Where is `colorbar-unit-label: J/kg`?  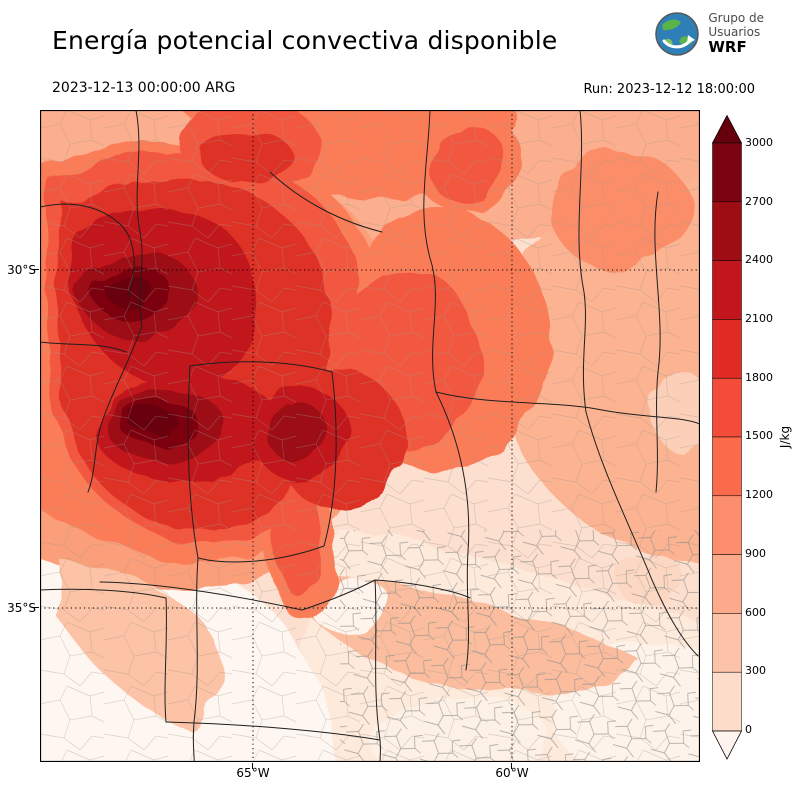 colorbar-unit-label: J/kg is located at coordinates (785, 437).